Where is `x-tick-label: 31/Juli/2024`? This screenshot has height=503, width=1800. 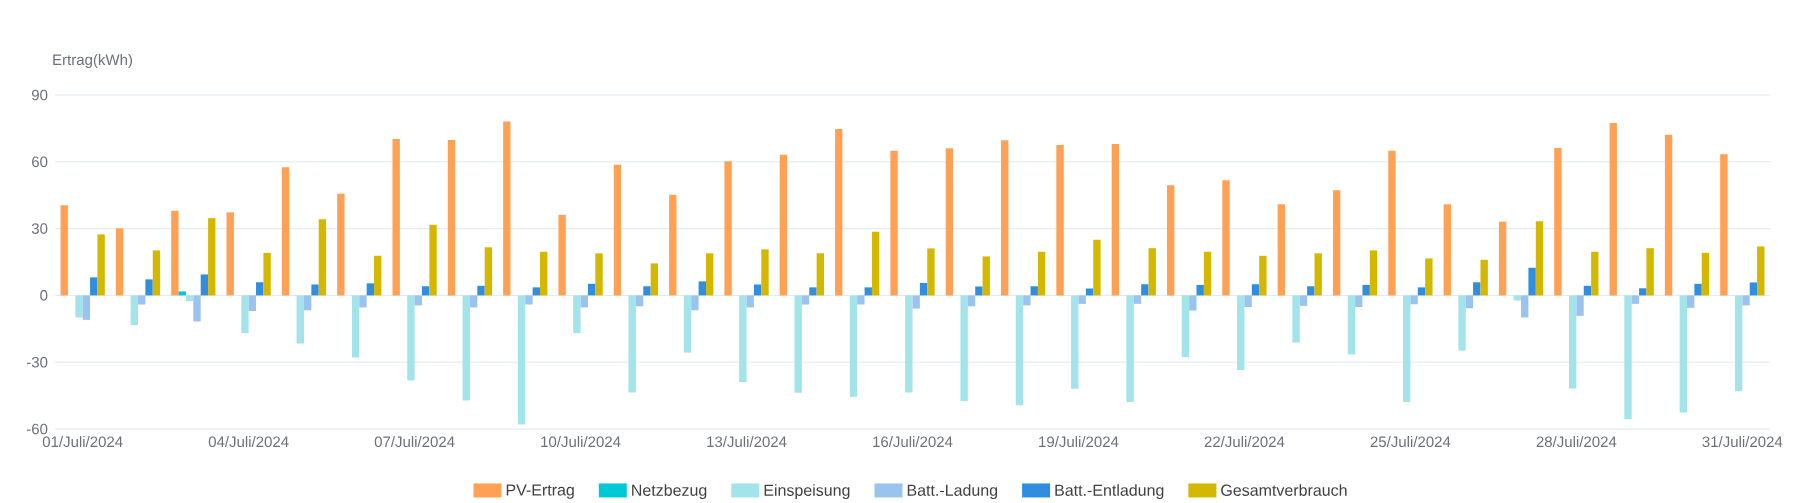
x-tick-label: 31/Juli/2024 is located at coordinates (1742, 442).